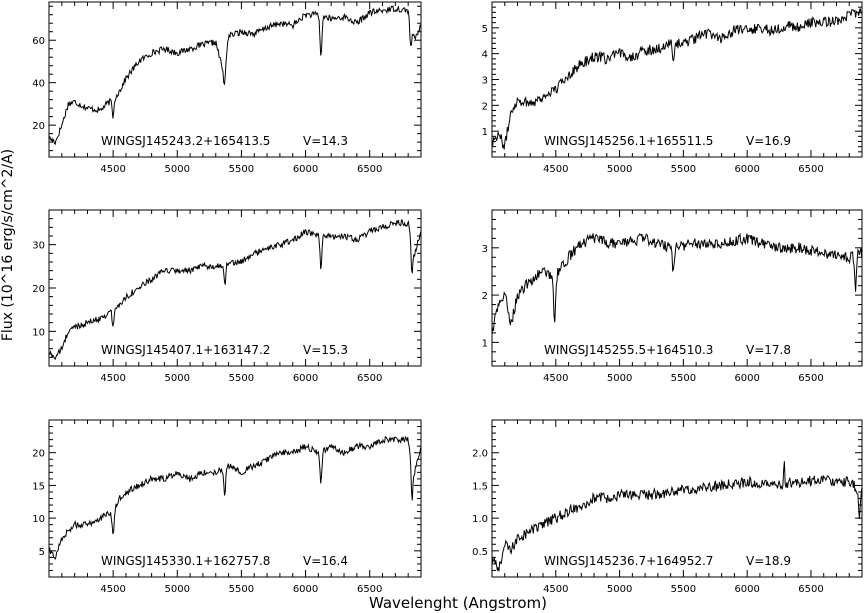  I want to click on object-label: WINGSJ145256.1+165511.5, so click(628, 141).